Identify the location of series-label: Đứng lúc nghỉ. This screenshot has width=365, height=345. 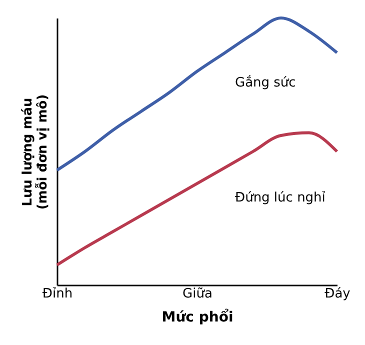
(280, 198).